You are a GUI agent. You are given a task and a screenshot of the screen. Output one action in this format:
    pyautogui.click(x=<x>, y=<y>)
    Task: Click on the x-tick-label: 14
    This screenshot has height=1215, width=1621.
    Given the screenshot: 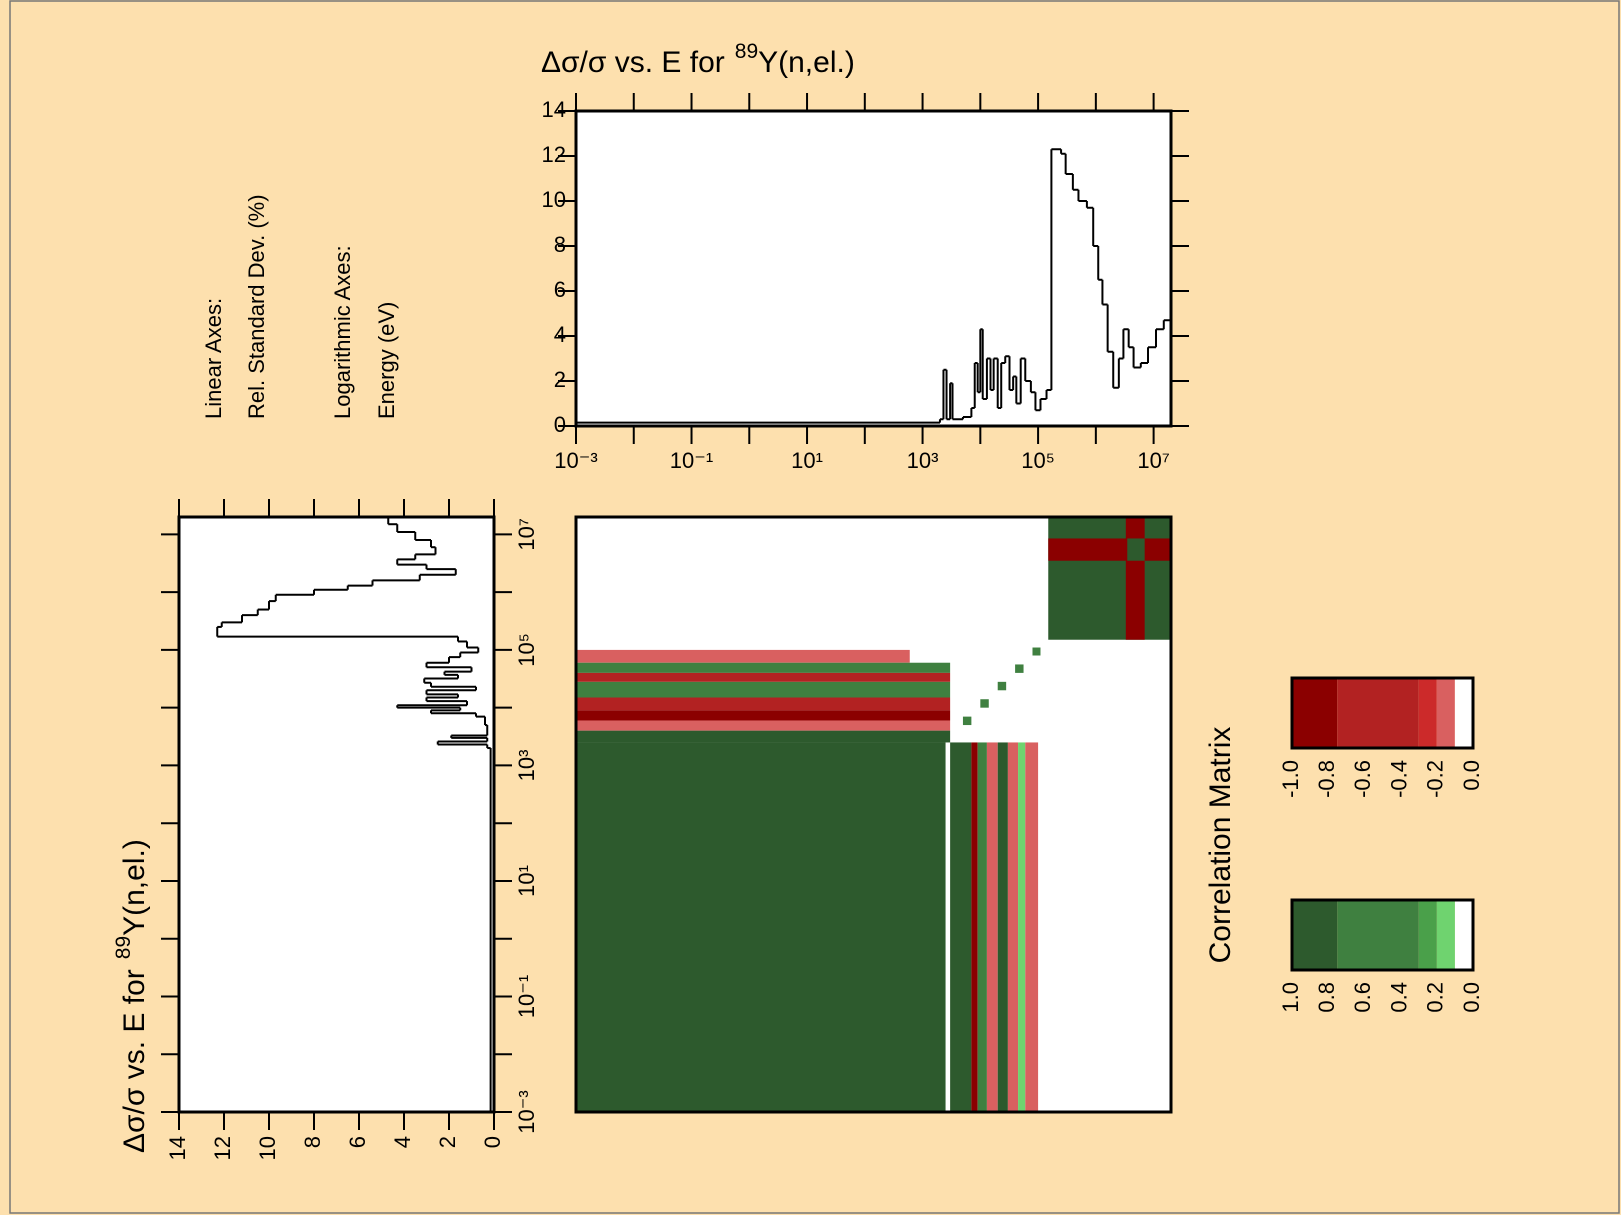 What is the action you would take?
    pyautogui.click(x=177, y=1148)
    